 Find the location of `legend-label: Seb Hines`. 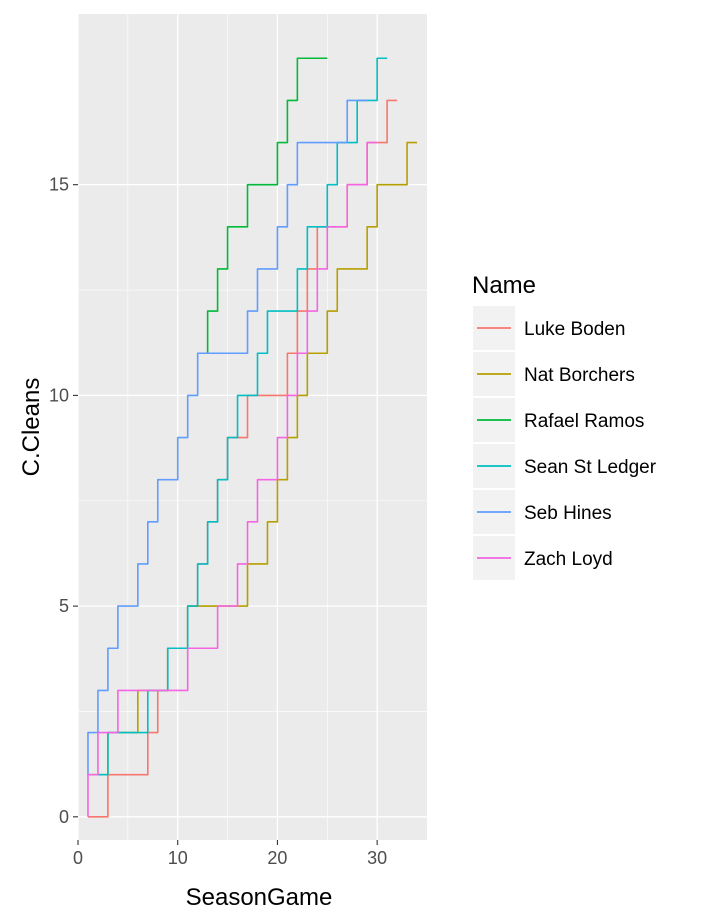

legend-label: Seb Hines is located at coordinates (568, 513).